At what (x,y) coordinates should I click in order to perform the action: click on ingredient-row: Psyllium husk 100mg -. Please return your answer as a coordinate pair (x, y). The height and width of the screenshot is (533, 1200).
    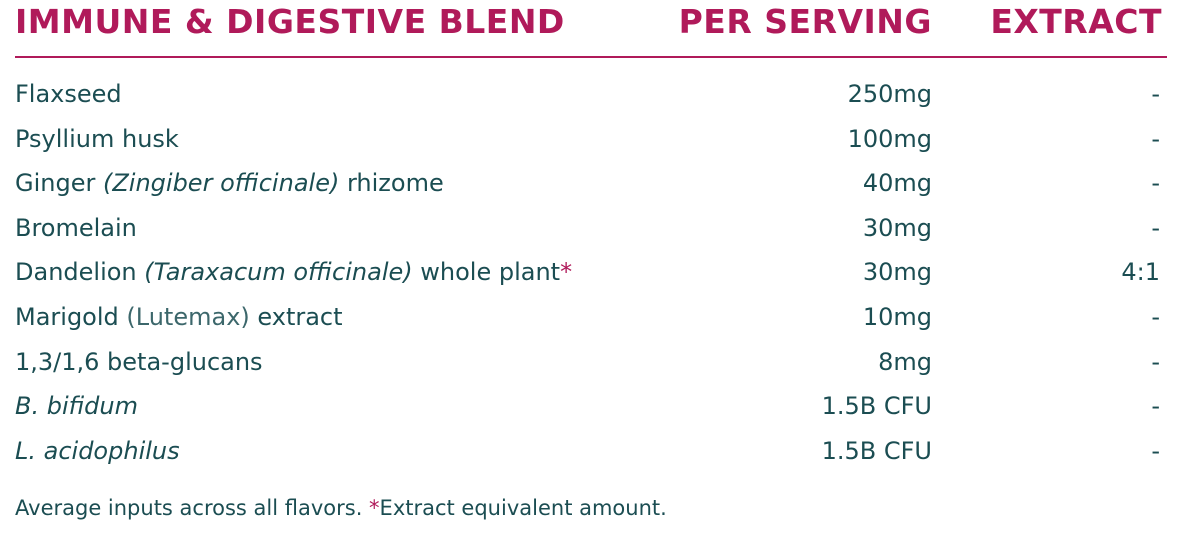
    Looking at the image, I should click on (600, 147).